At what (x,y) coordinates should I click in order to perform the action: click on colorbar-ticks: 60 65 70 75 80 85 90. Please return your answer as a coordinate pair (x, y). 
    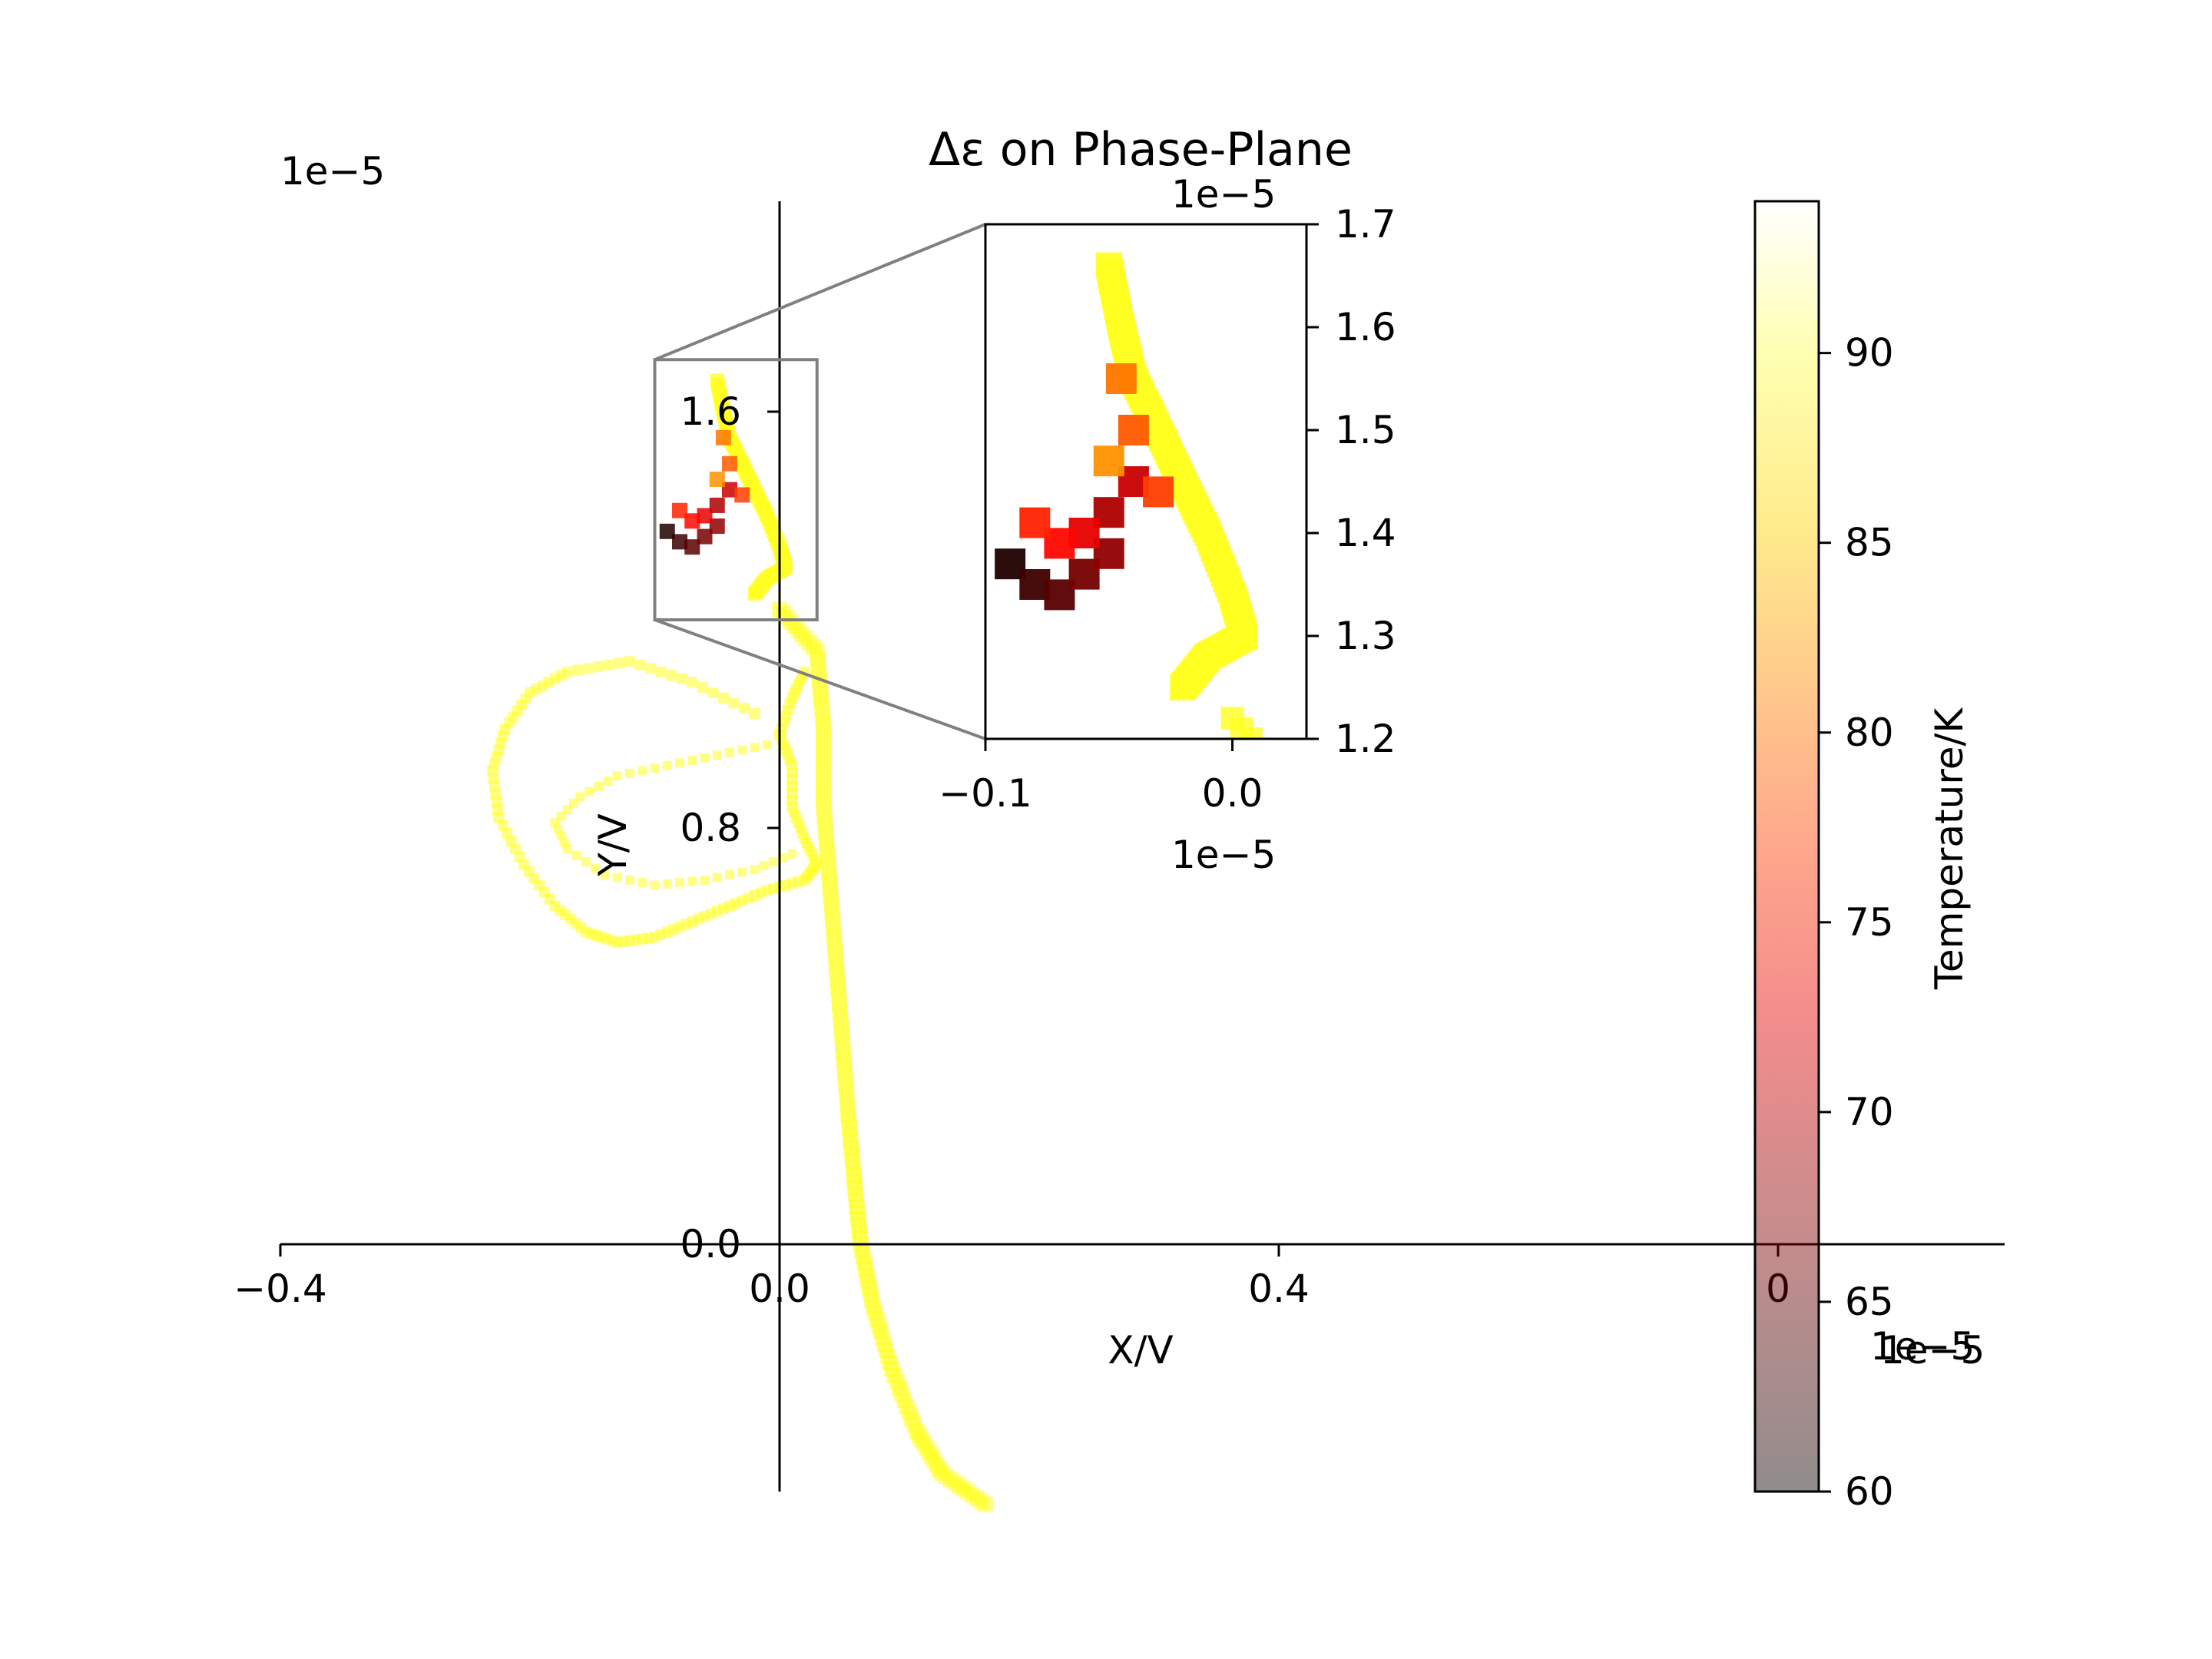
    Looking at the image, I should click on (1857, 923).